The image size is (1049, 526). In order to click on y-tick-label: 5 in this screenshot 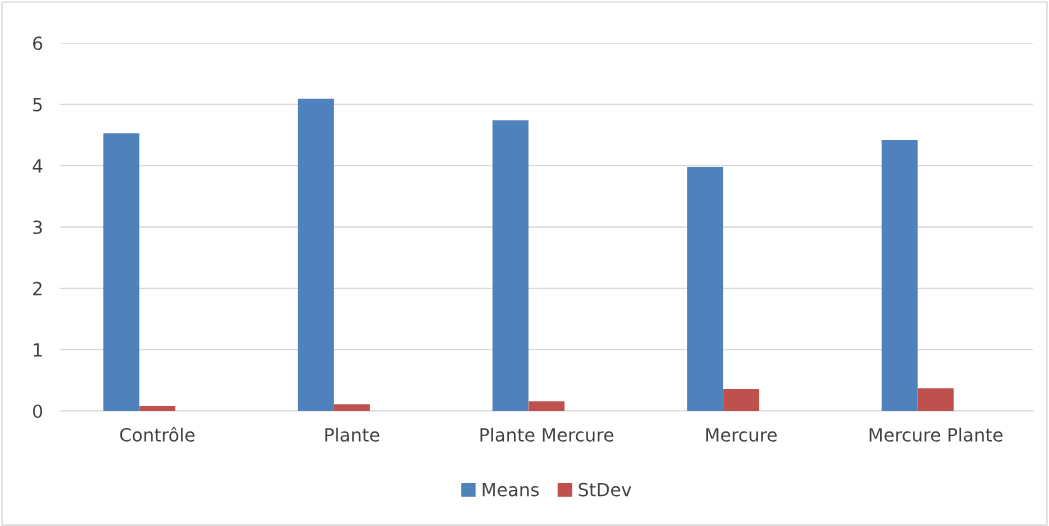, I will do `click(37, 105)`.